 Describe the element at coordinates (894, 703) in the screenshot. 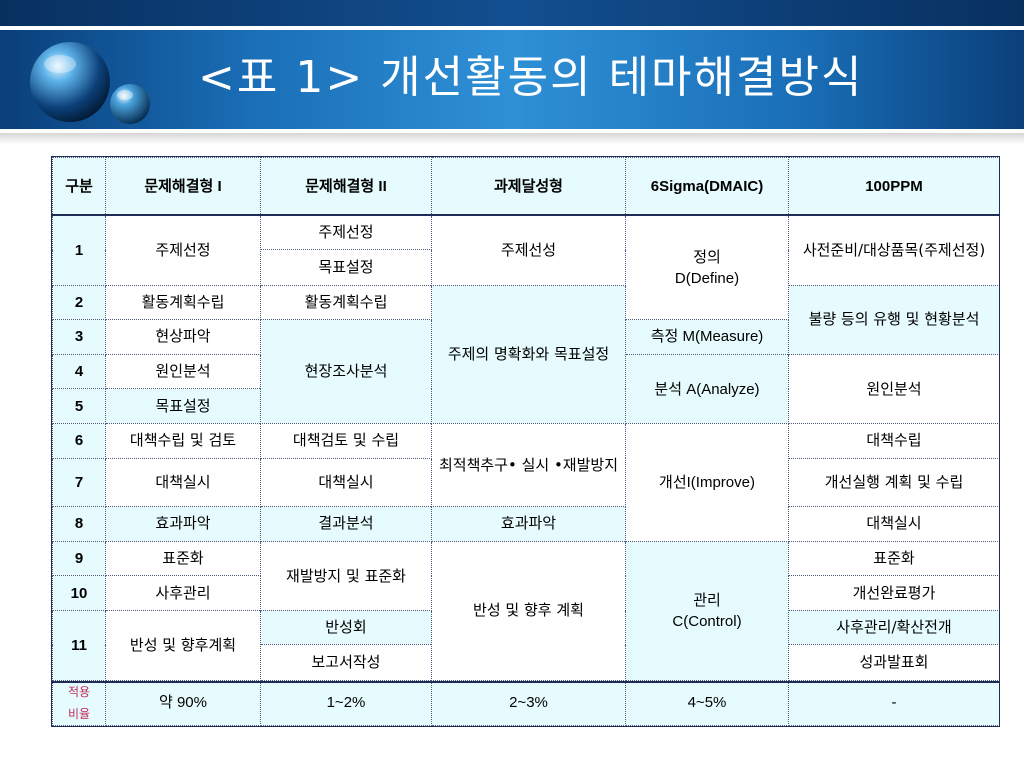

I see `rate-cell: -` at that location.